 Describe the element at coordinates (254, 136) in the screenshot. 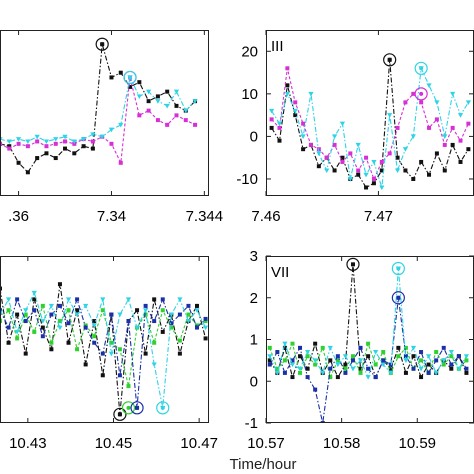

I see `y-tick-label: 0` at that location.